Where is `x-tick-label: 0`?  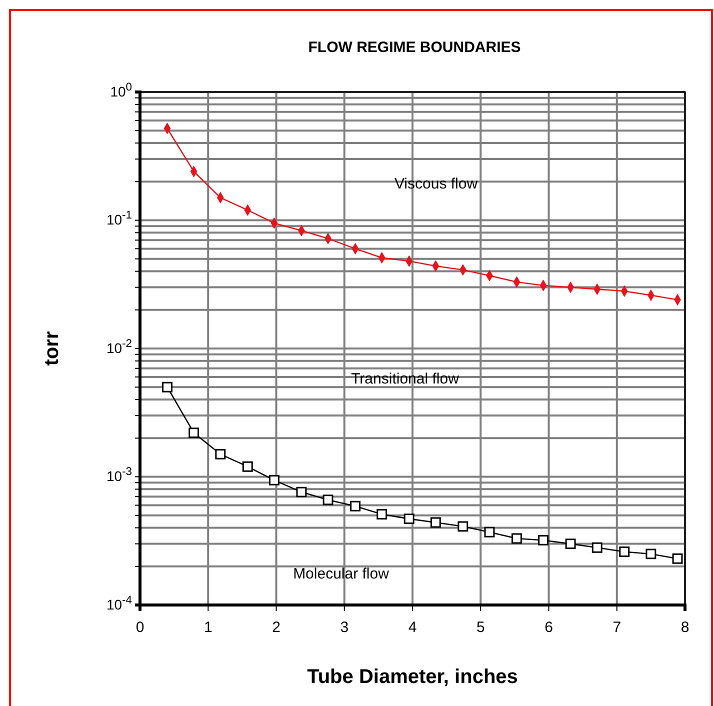
x-tick-label: 0 is located at coordinates (140, 627).